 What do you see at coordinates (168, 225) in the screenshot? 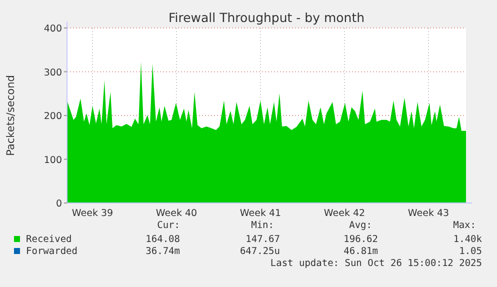
I see `text: Cur:` at bounding box center [168, 225].